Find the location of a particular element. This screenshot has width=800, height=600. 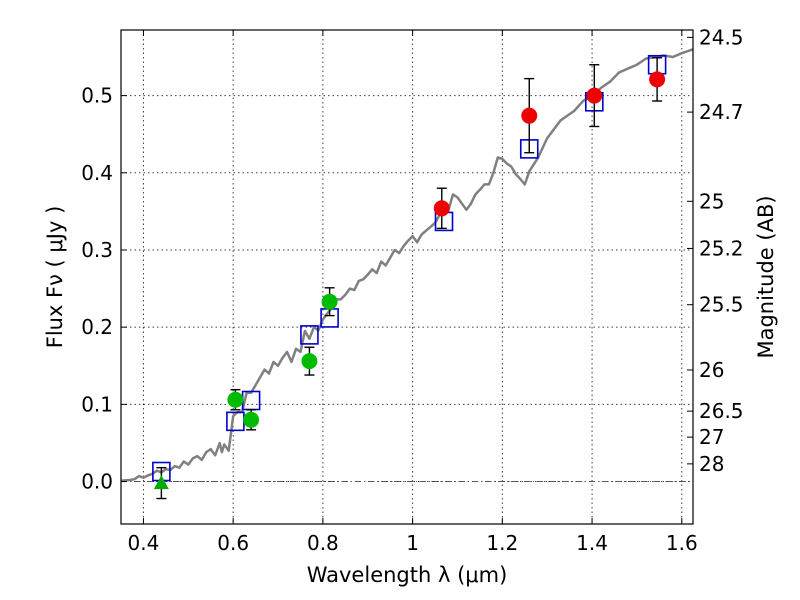

mag-tick-label: 25 is located at coordinates (711, 201).